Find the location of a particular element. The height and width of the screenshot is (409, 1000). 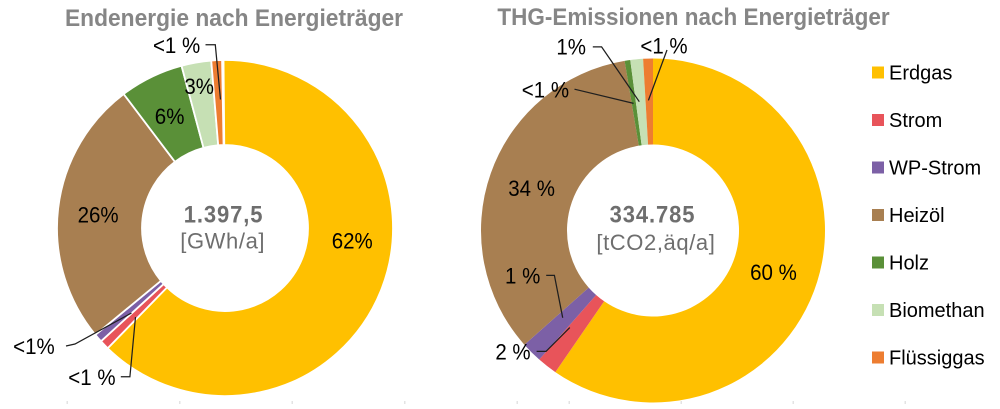

svg-text: Holz is located at coordinates (909, 263).